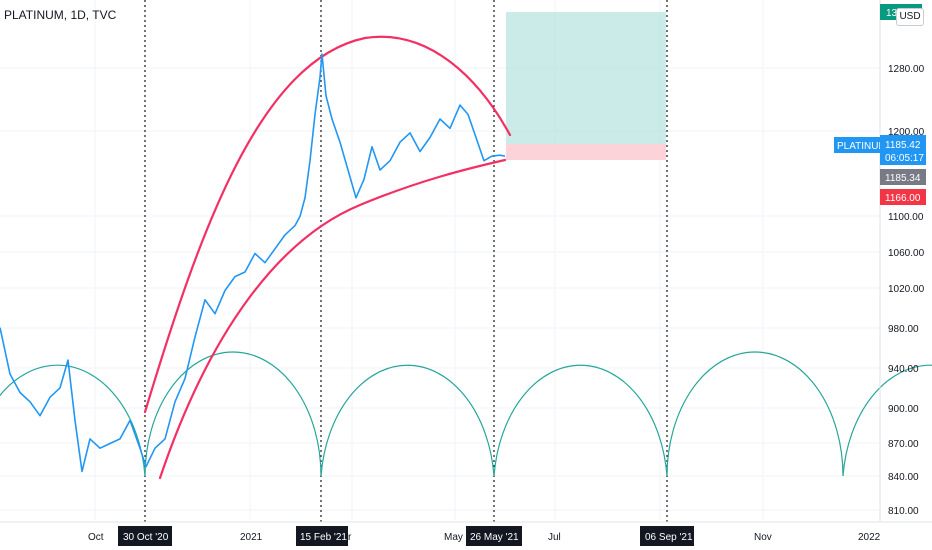 The image size is (932, 550). What do you see at coordinates (453, 537) in the screenshot?
I see `x-tick-may: May` at bounding box center [453, 537].